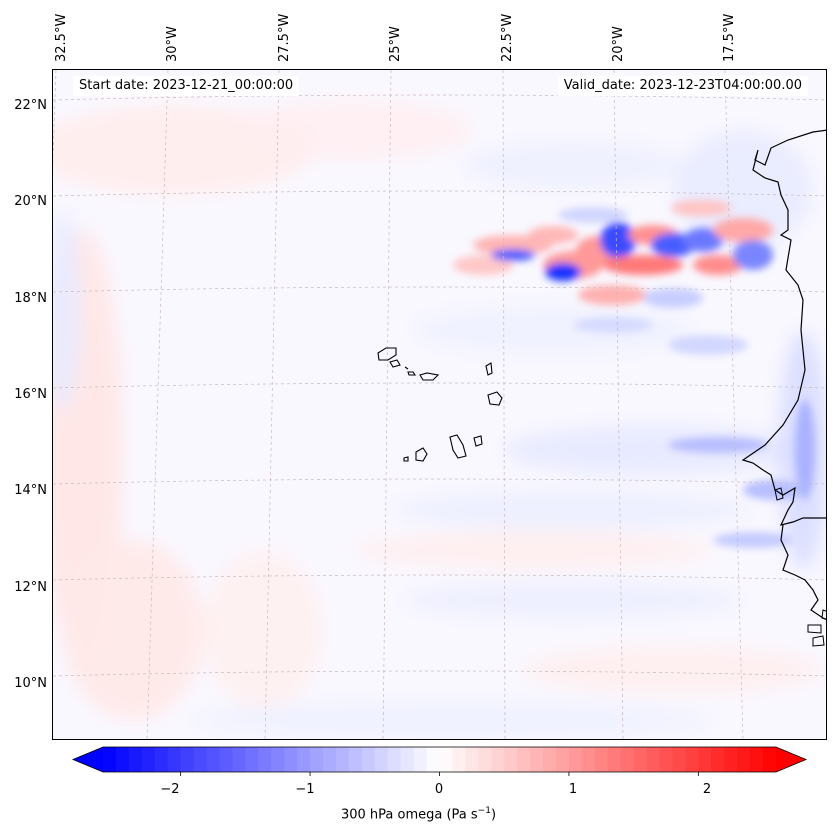  What do you see at coordinates (30, 587) in the screenshot?
I see `lat-label-12n: 12°N` at bounding box center [30, 587].